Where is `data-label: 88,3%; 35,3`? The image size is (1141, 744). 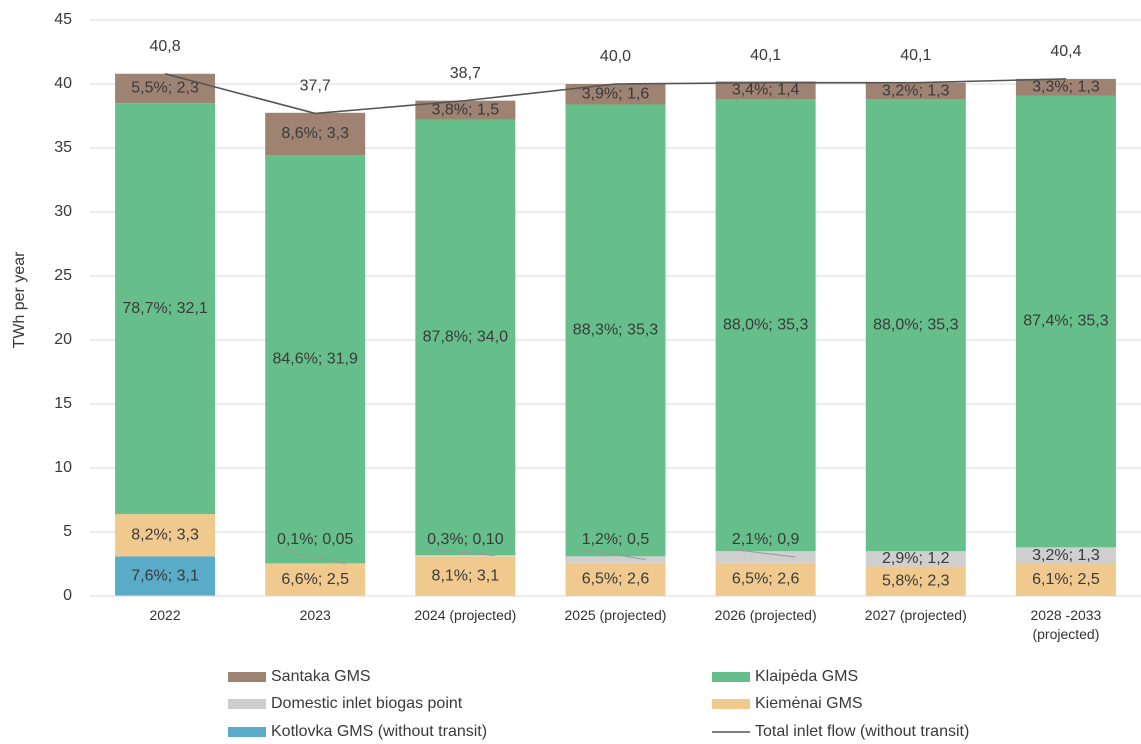
data-label: 88,3%; 35,3 is located at coordinates (616, 330).